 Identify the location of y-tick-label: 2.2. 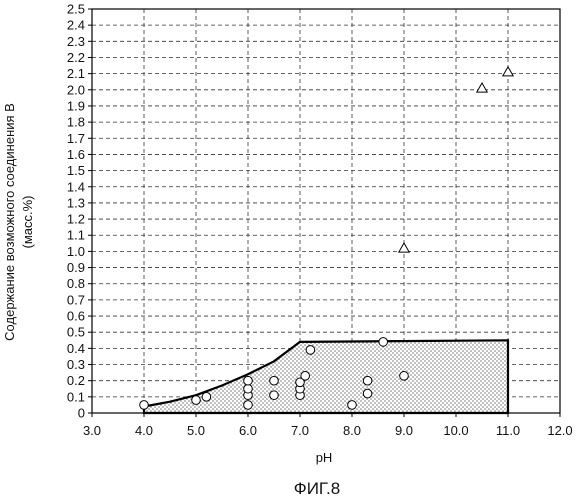
(76, 57).